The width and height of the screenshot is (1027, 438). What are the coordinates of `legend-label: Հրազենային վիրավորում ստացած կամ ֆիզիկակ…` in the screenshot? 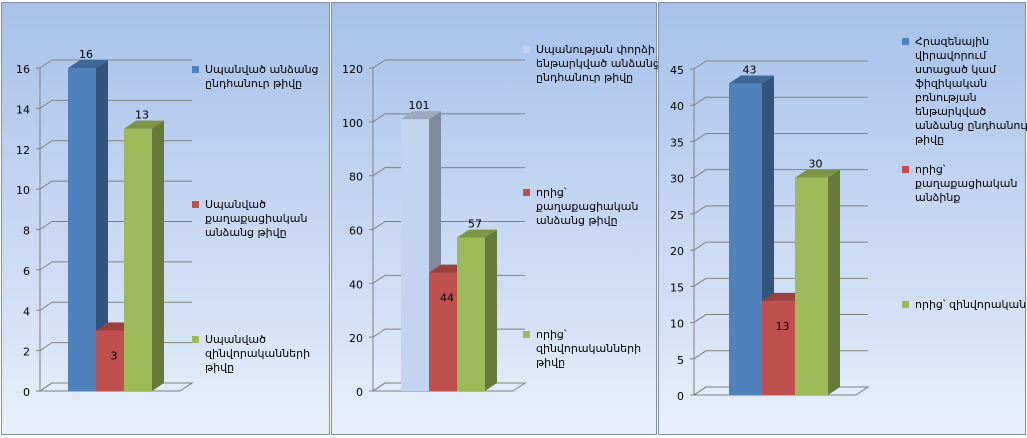 It's located at (971, 90).